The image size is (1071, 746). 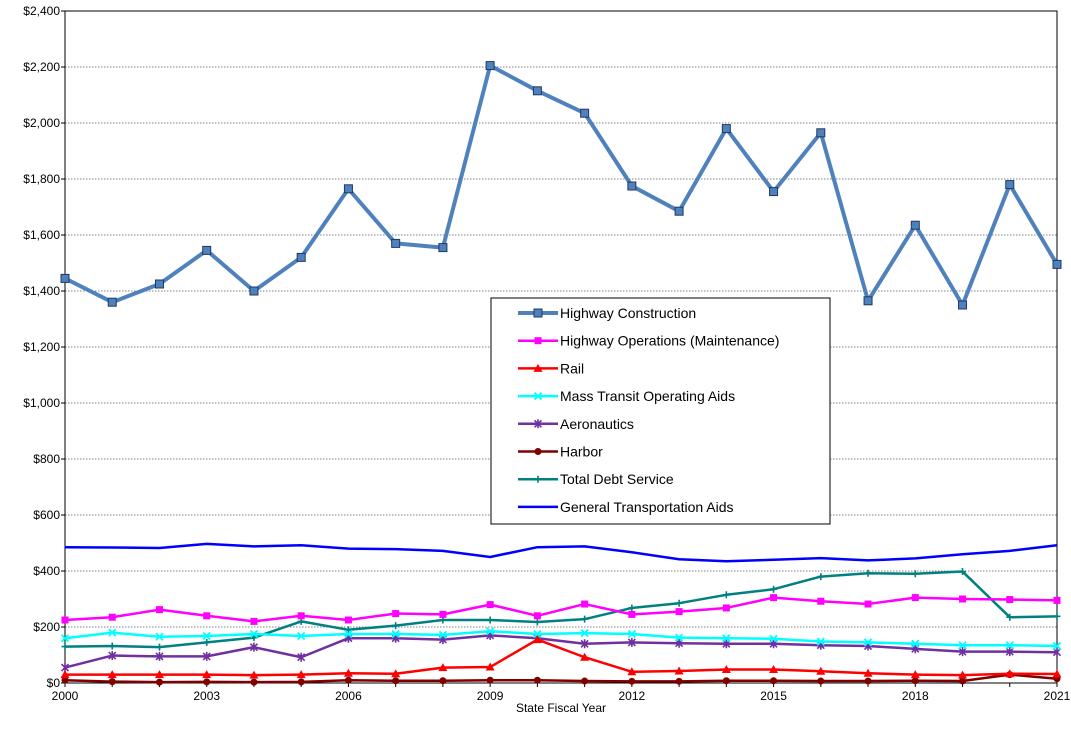 I want to click on legend-label: Mass Transit Operating Aids, so click(x=647, y=396).